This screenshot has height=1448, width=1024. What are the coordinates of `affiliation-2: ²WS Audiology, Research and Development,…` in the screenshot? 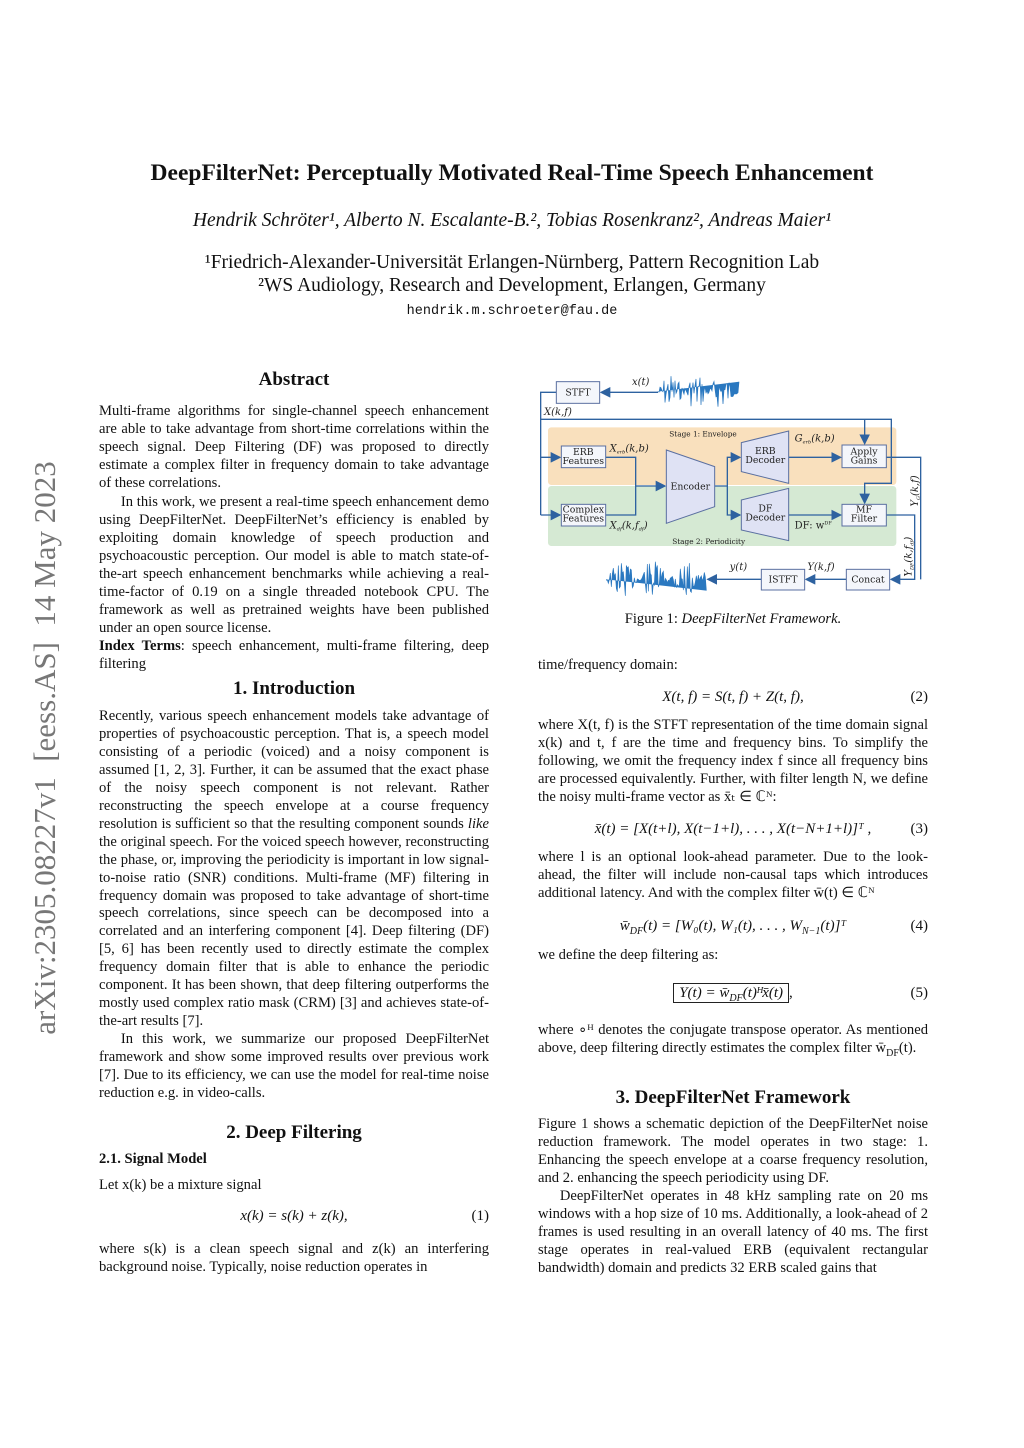 It's located at (512, 285).